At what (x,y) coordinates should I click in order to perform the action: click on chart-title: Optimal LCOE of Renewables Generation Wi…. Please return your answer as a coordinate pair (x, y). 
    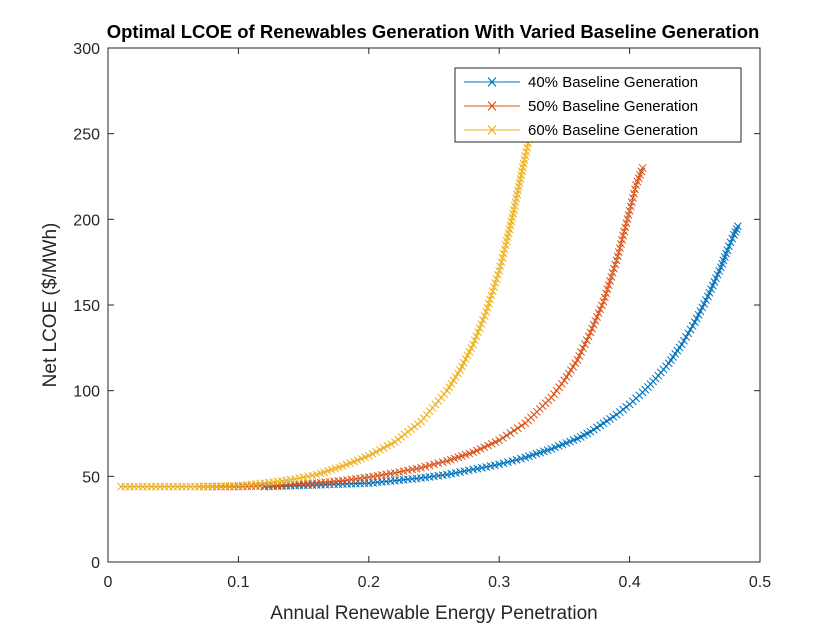
    Looking at the image, I should click on (433, 31).